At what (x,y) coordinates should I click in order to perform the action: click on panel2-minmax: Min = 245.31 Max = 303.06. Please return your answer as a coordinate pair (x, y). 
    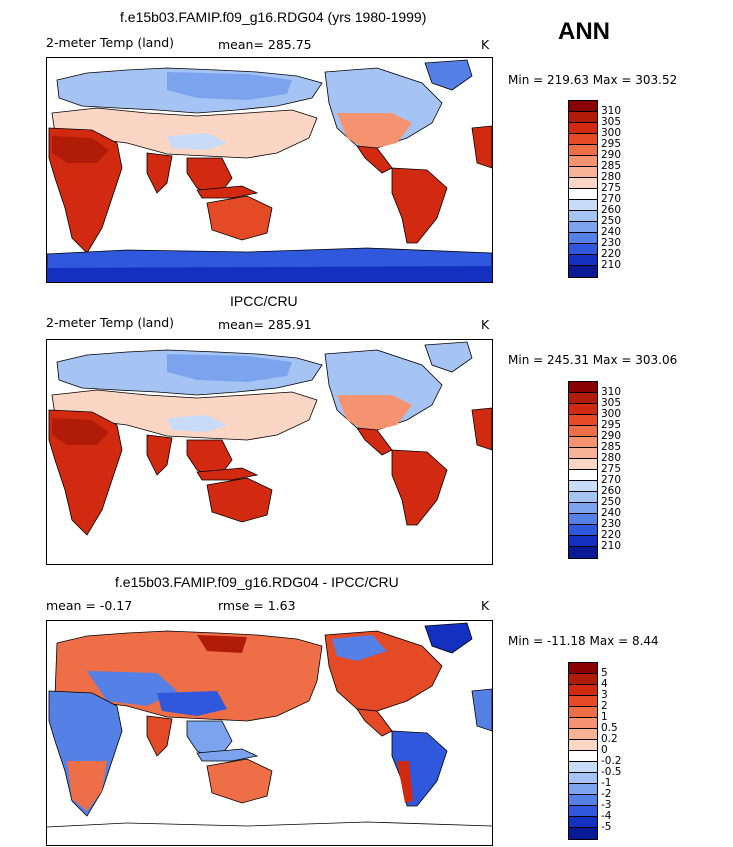
    Looking at the image, I should click on (593, 360).